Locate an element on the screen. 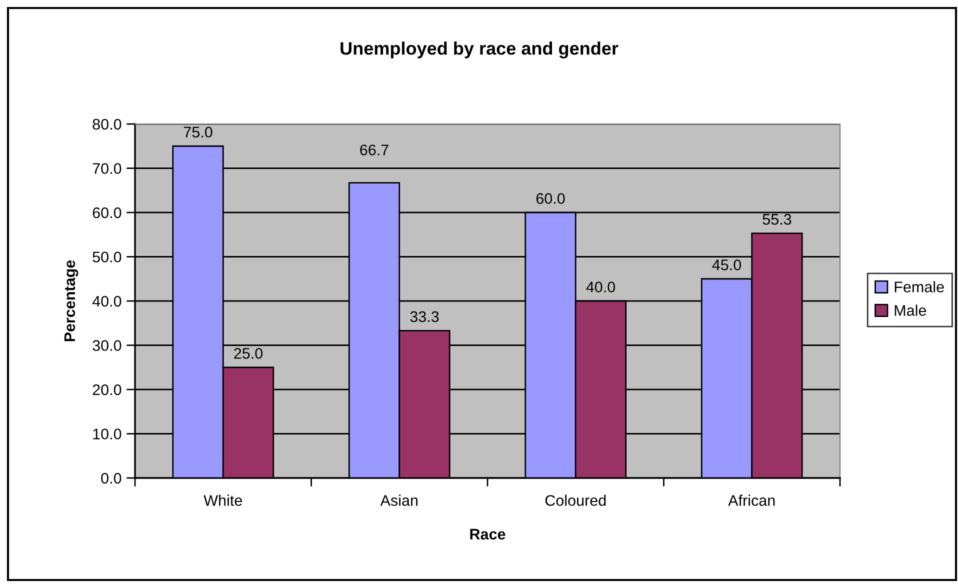  x-tick-label: Coloured is located at coordinates (575, 500).